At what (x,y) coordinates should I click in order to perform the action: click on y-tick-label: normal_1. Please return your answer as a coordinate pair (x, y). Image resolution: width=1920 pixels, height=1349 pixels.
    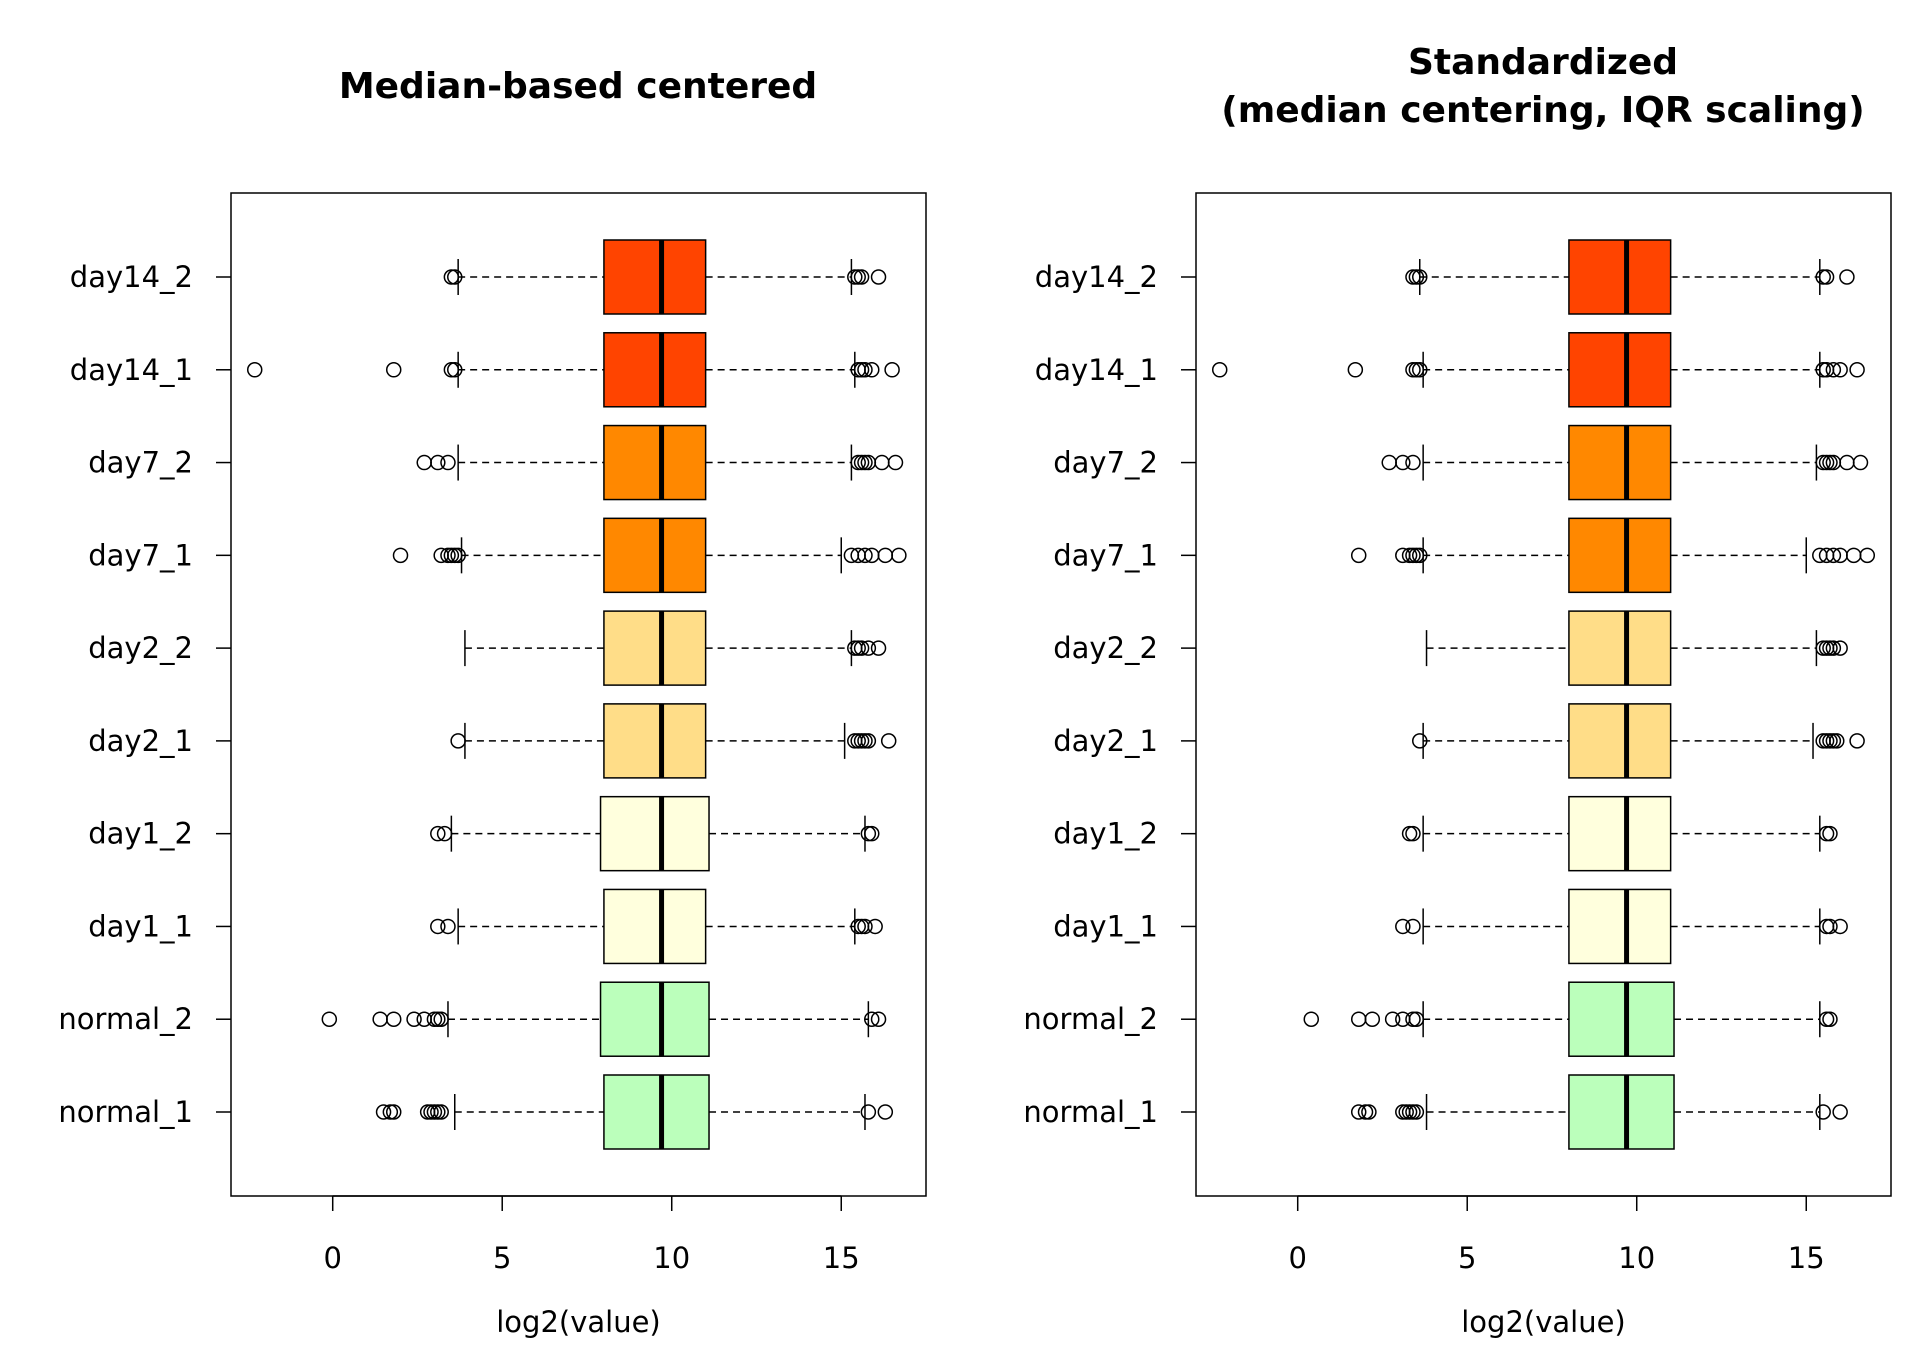
    Looking at the image, I should click on (125, 1112).